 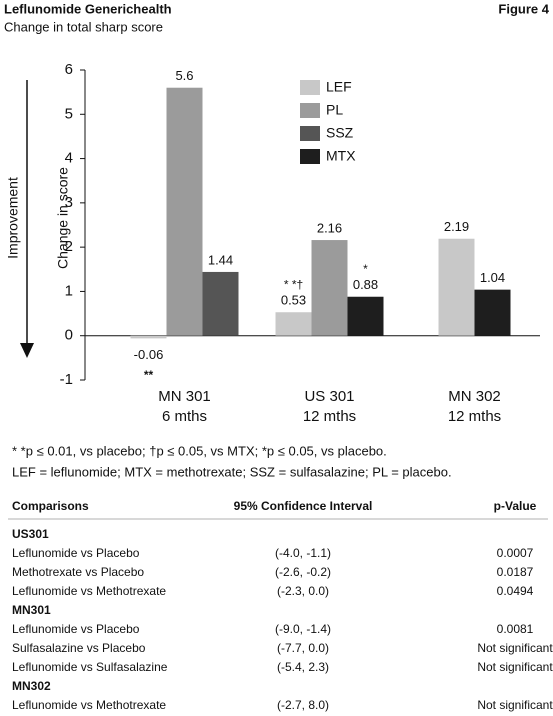 I want to click on subtitle: Change in total sharp score, so click(x=83, y=26).